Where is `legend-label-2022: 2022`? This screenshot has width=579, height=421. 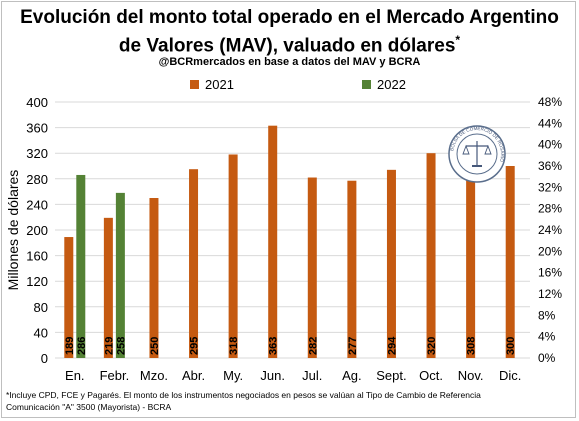
legend-label-2022: 2022 is located at coordinates (391, 84).